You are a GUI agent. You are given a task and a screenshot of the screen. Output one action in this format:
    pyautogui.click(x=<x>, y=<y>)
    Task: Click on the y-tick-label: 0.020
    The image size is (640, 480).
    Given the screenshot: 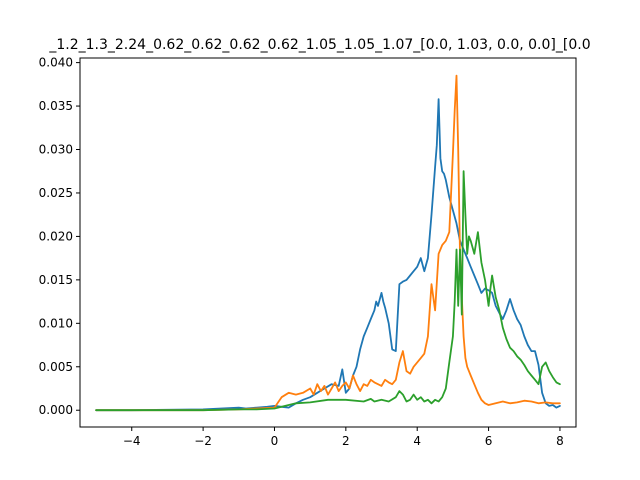 What is the action you would take?
    pyautogui.click(x=56, y=236)
    